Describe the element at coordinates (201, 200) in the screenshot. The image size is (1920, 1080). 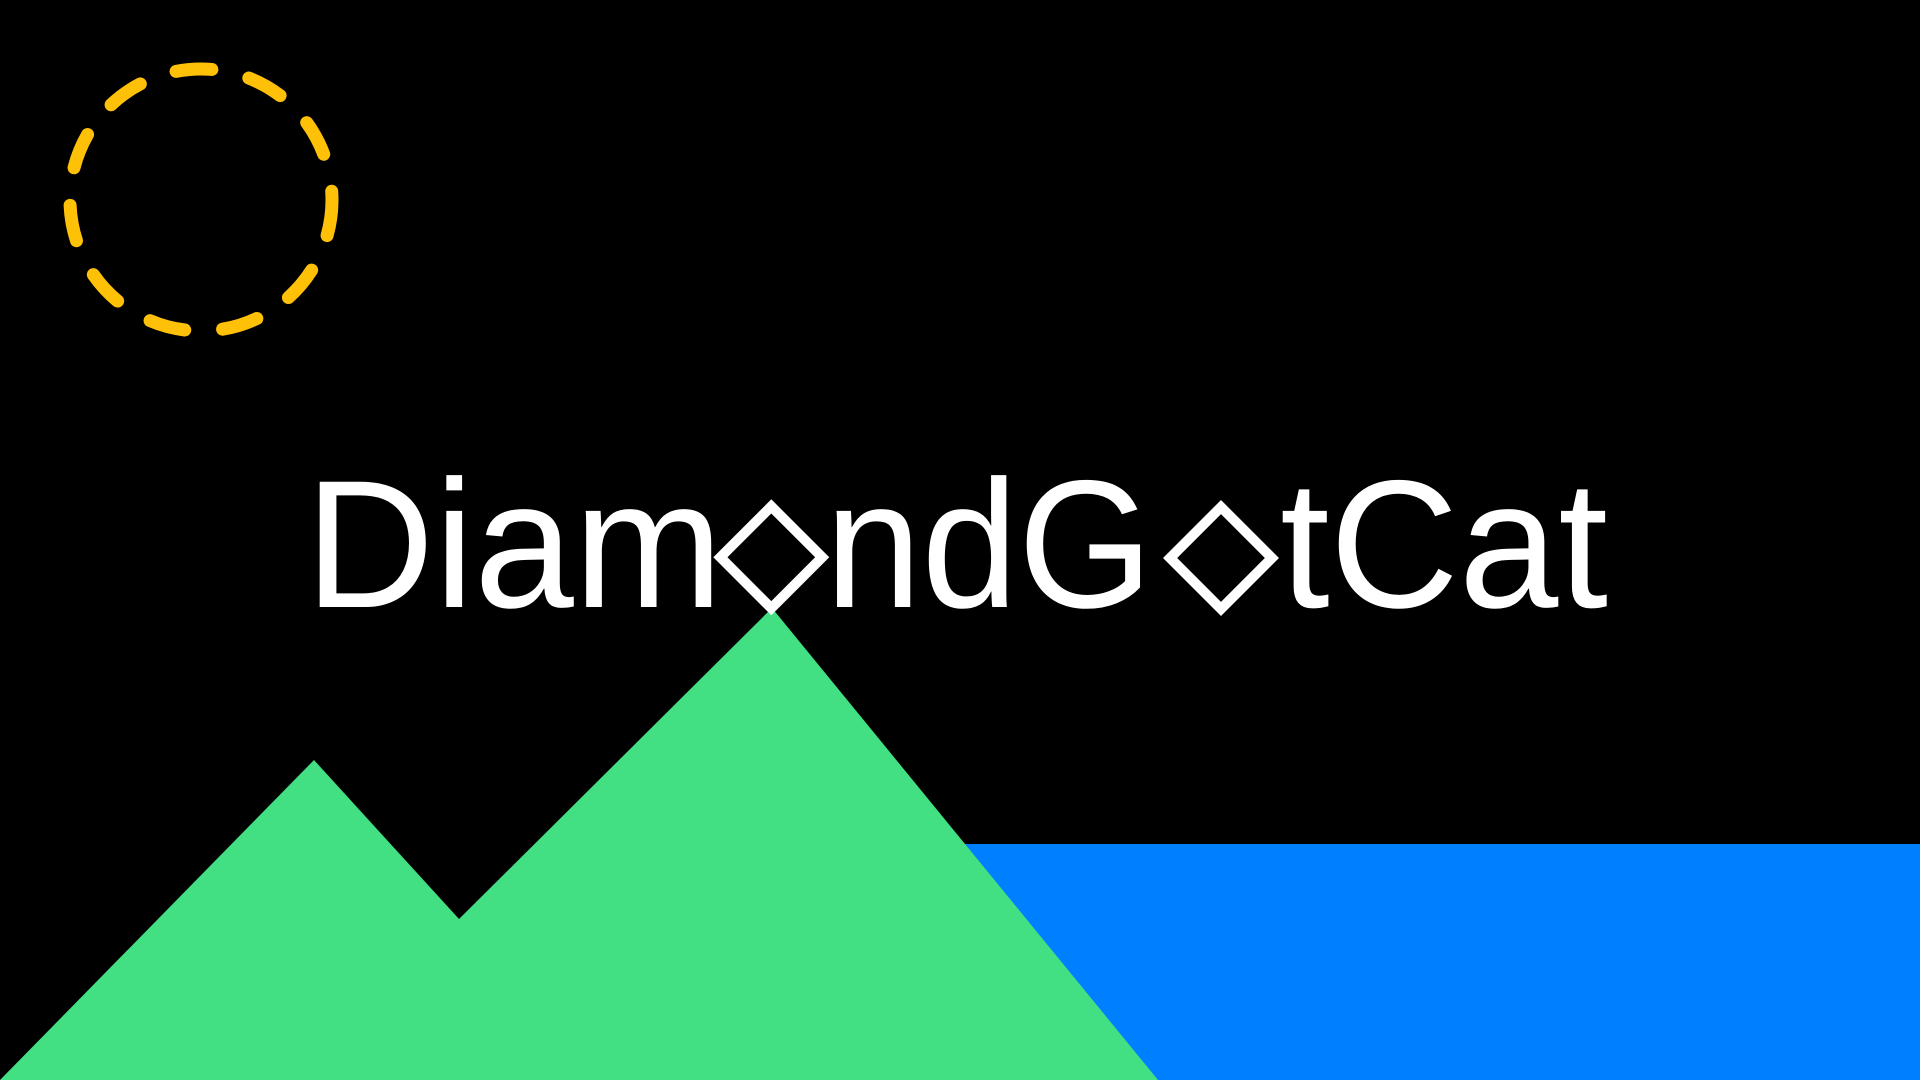
I see `dashed-sun-icon` at that location.